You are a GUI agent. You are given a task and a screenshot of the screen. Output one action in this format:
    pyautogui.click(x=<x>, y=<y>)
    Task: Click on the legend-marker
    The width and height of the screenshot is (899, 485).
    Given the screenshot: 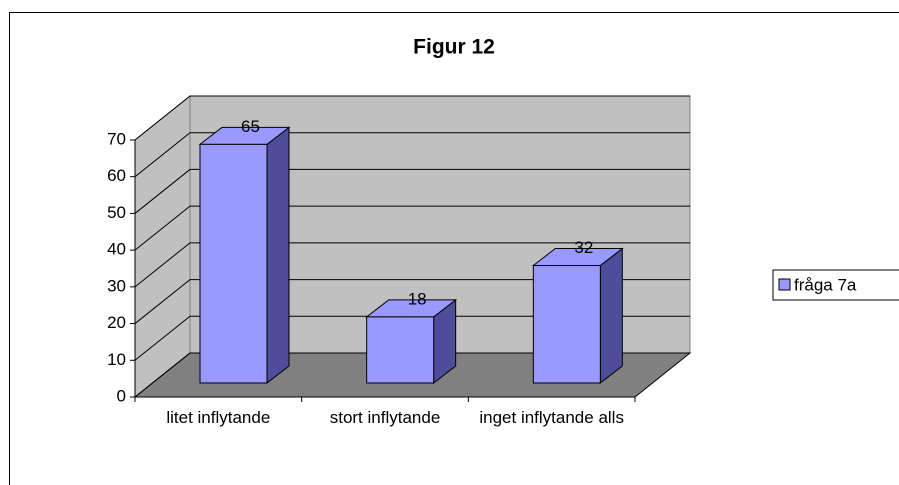 What is the action you would take?
    pyautogui.click(x=784, y=284)
    